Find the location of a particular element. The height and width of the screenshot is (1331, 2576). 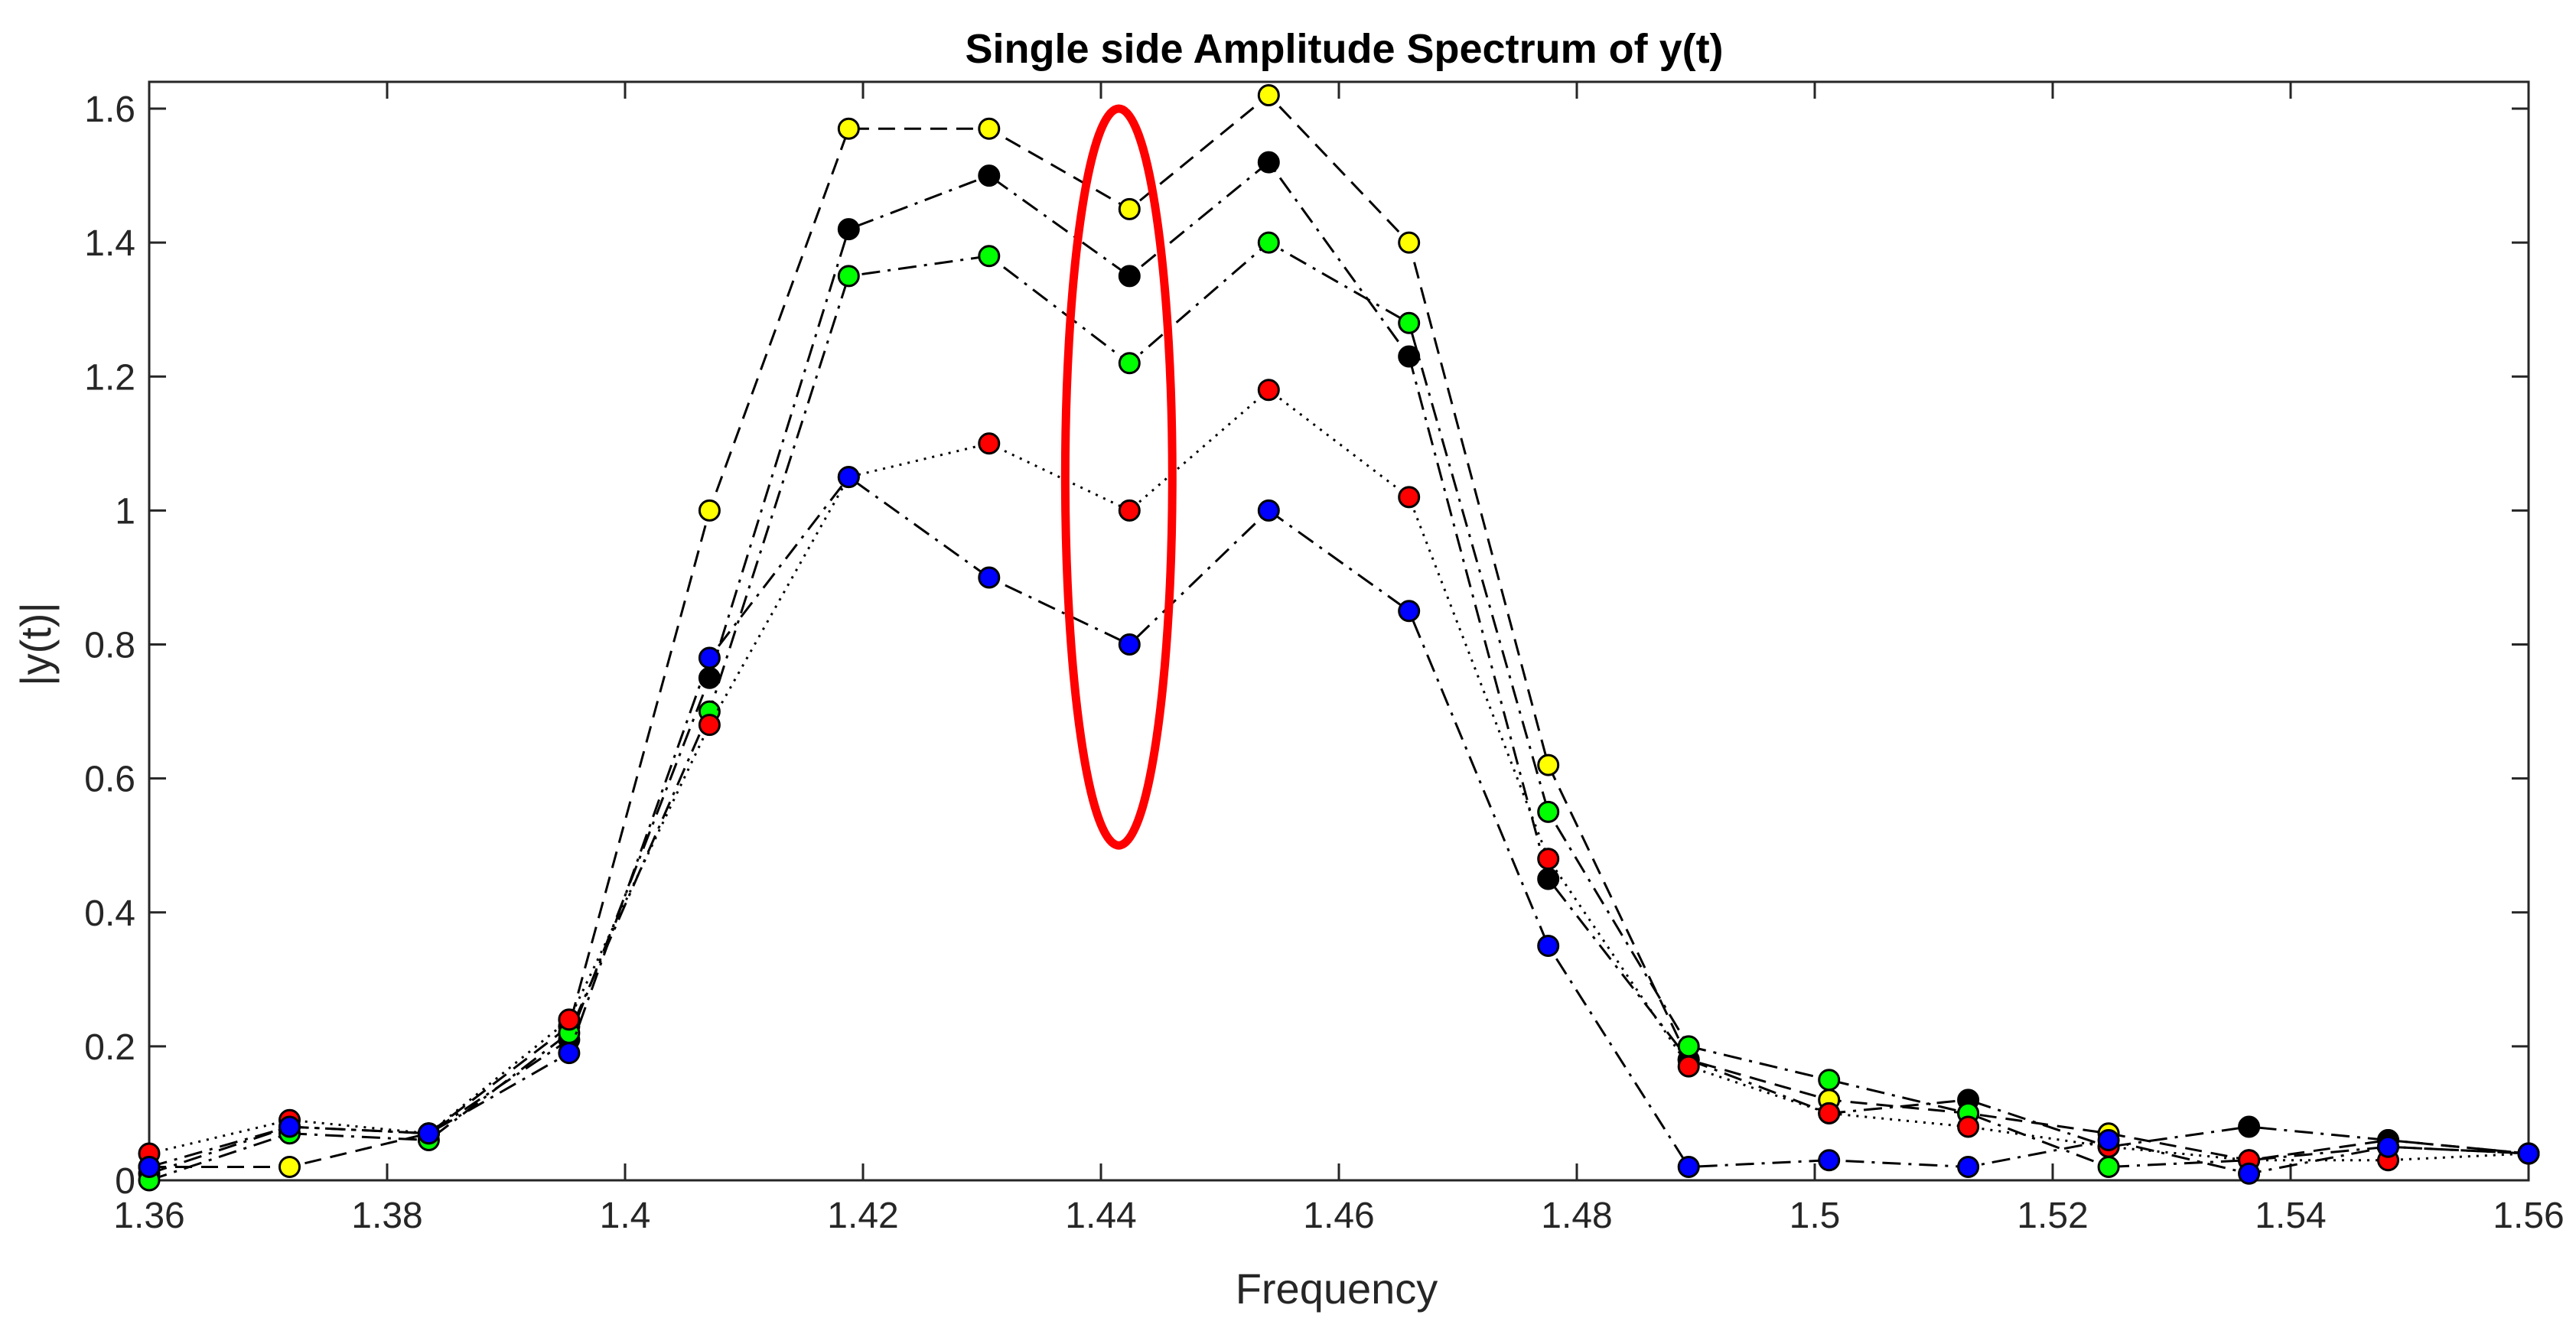

y-tick-label: 0.6 is located at coordinates (110, 780).